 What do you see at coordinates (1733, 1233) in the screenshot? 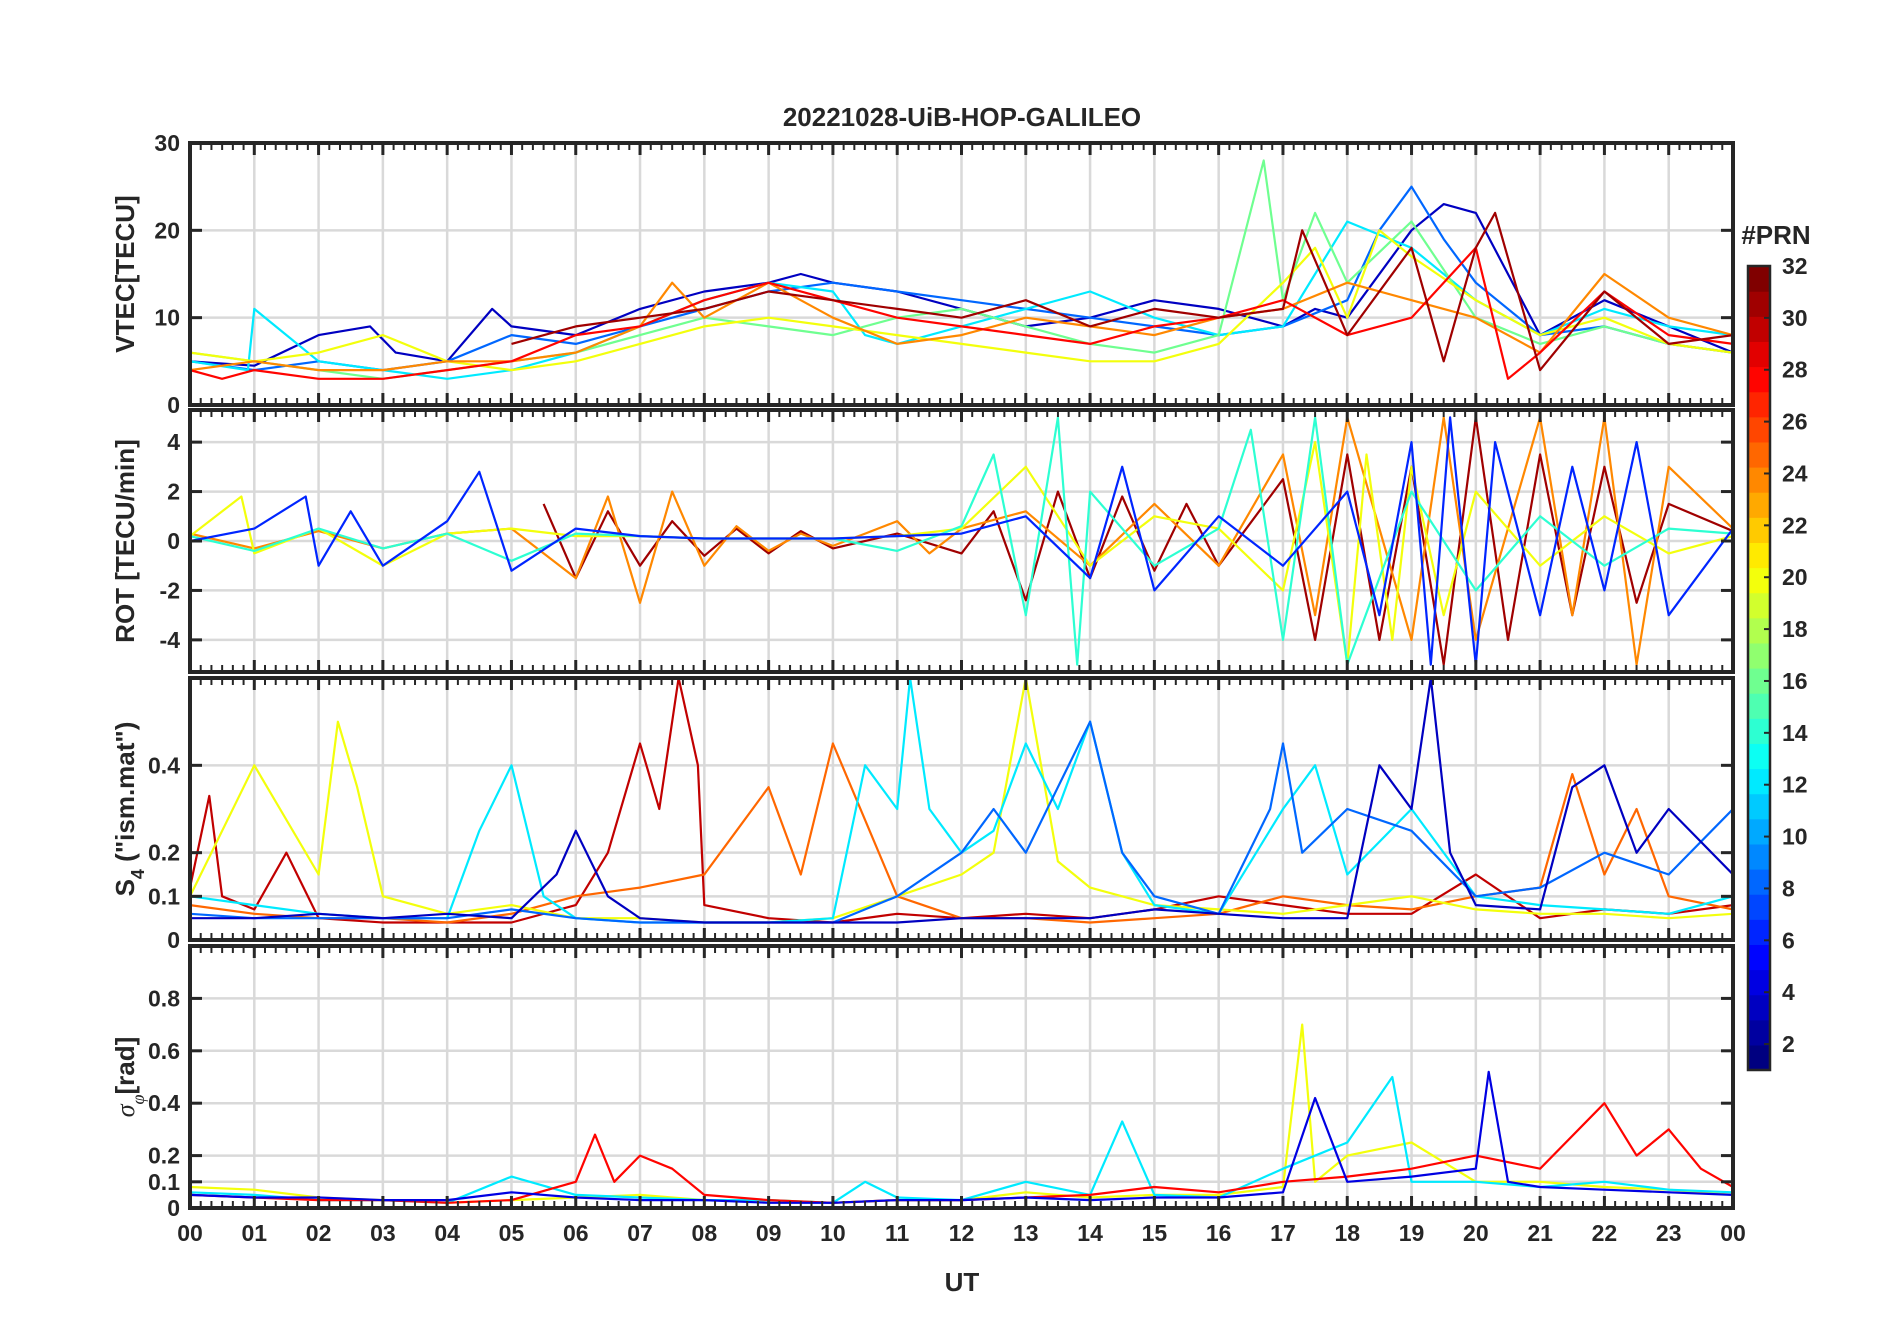
I see `x-tick-label: 00` at bounding box center [1733, 1233].